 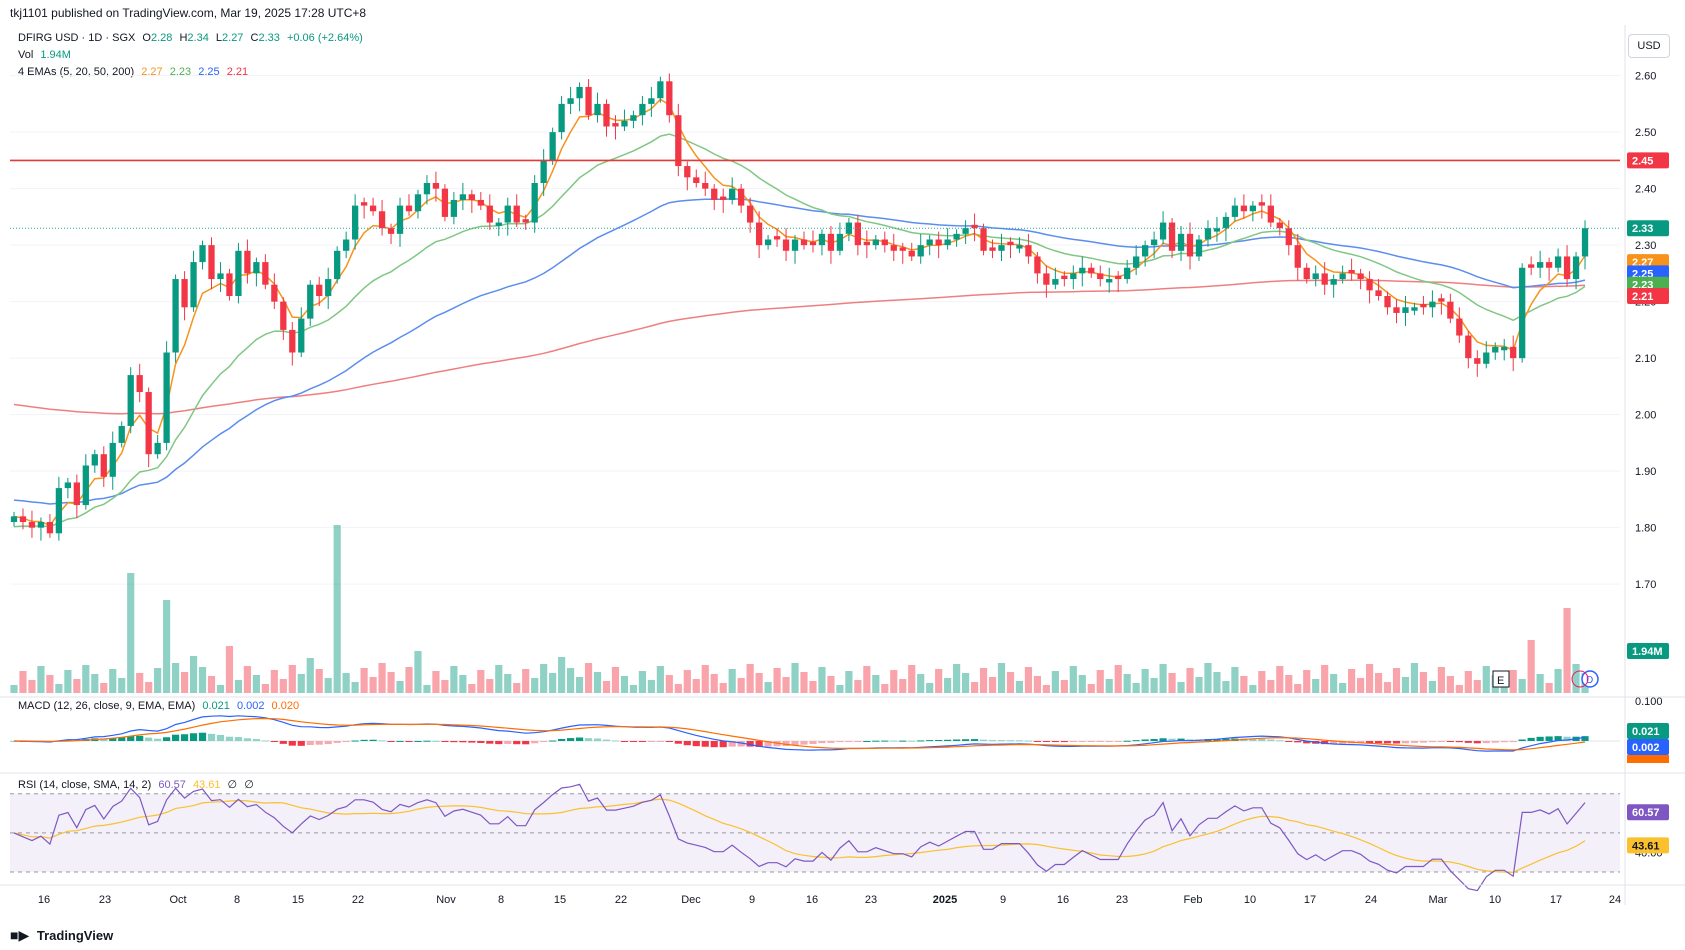 I want to click on rsi-ma-line, so click(x=799, y=836).